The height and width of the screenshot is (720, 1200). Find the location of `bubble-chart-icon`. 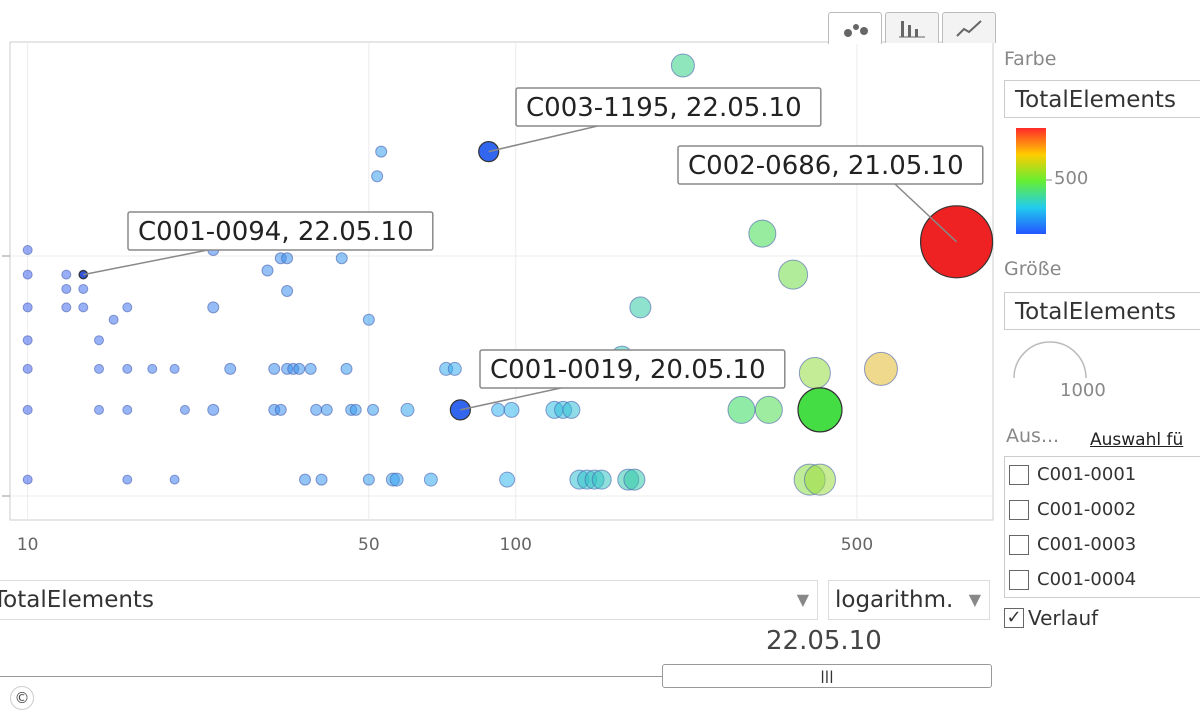

bubble-chart-icon is located at coordinates (856, 30).